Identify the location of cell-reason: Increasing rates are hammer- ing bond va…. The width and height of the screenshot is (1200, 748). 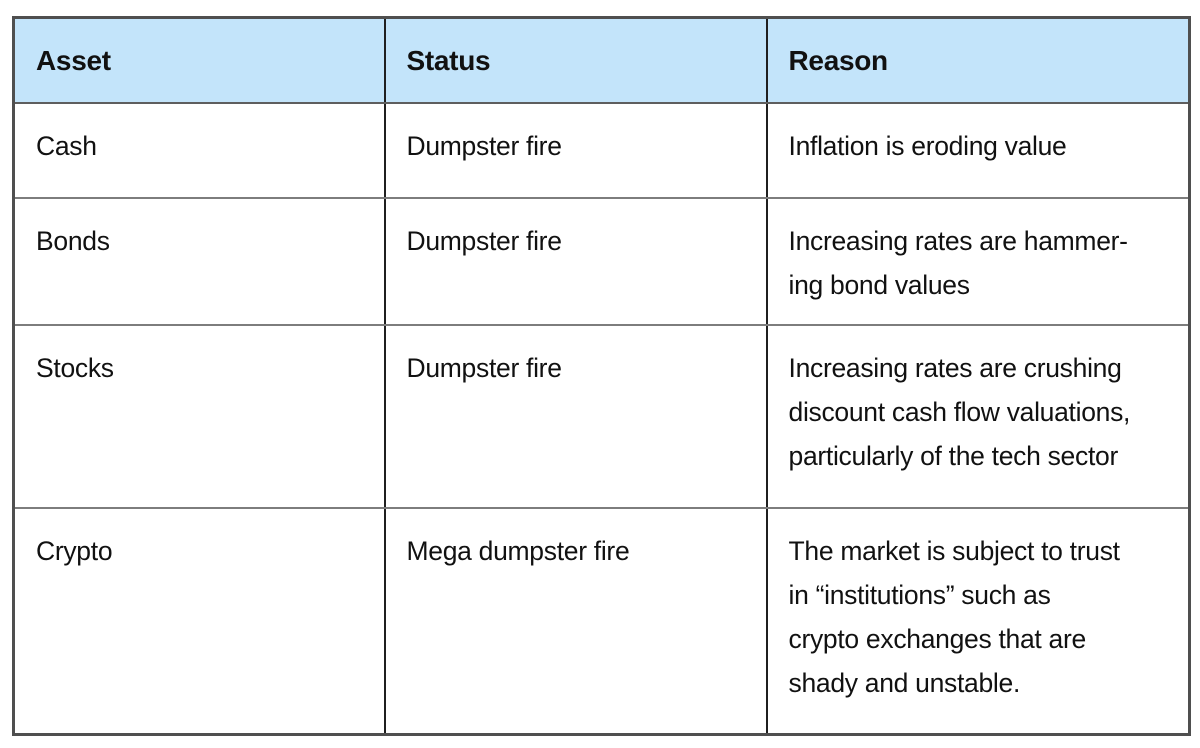
(978, 261).